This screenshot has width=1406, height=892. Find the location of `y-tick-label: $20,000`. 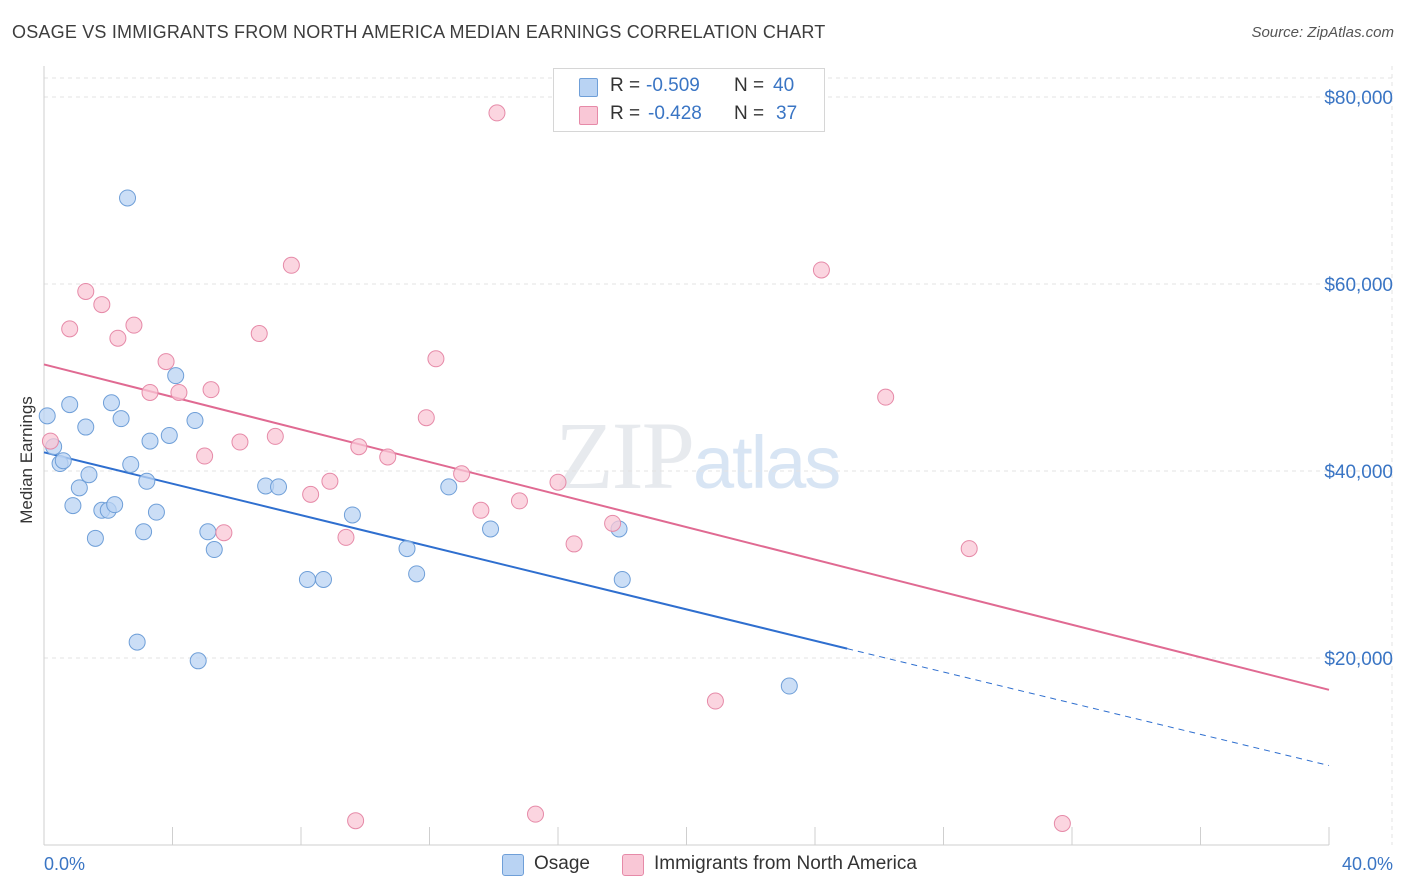

y-tick-label: $20,000 is located at coordinates (1358, 659).